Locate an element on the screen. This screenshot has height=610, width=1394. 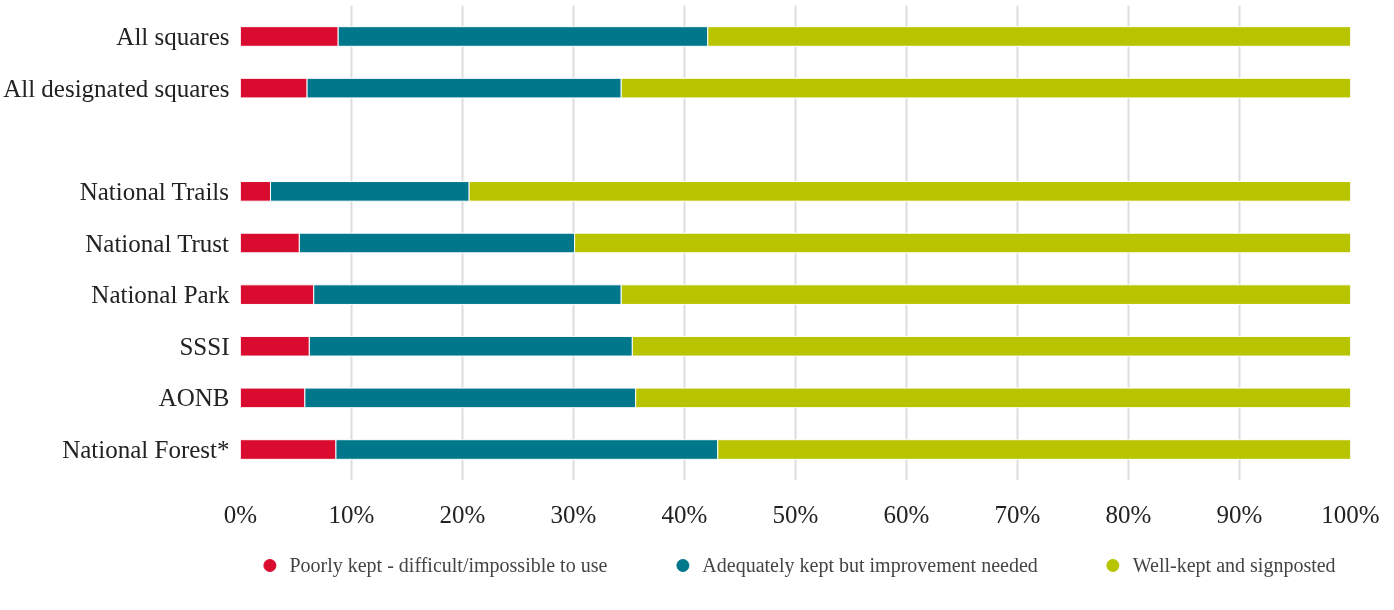
x-tick-label: 60% is located at coordinates (906, 514).